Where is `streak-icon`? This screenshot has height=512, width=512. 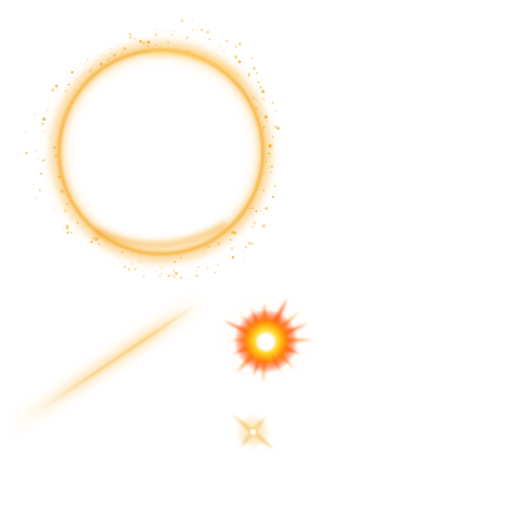
streak-icon is located at coordinates (106, 365).